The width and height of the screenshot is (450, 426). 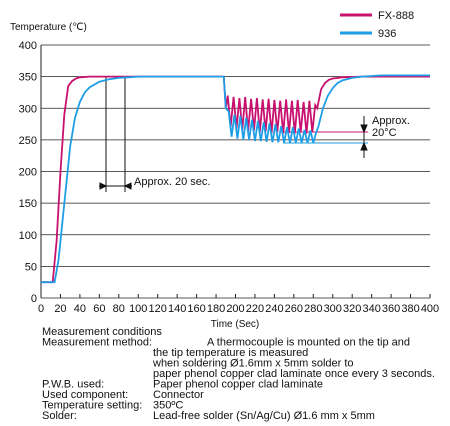 I want to click on notes-heading: Measurement conditions, so click(x=102, y=332).